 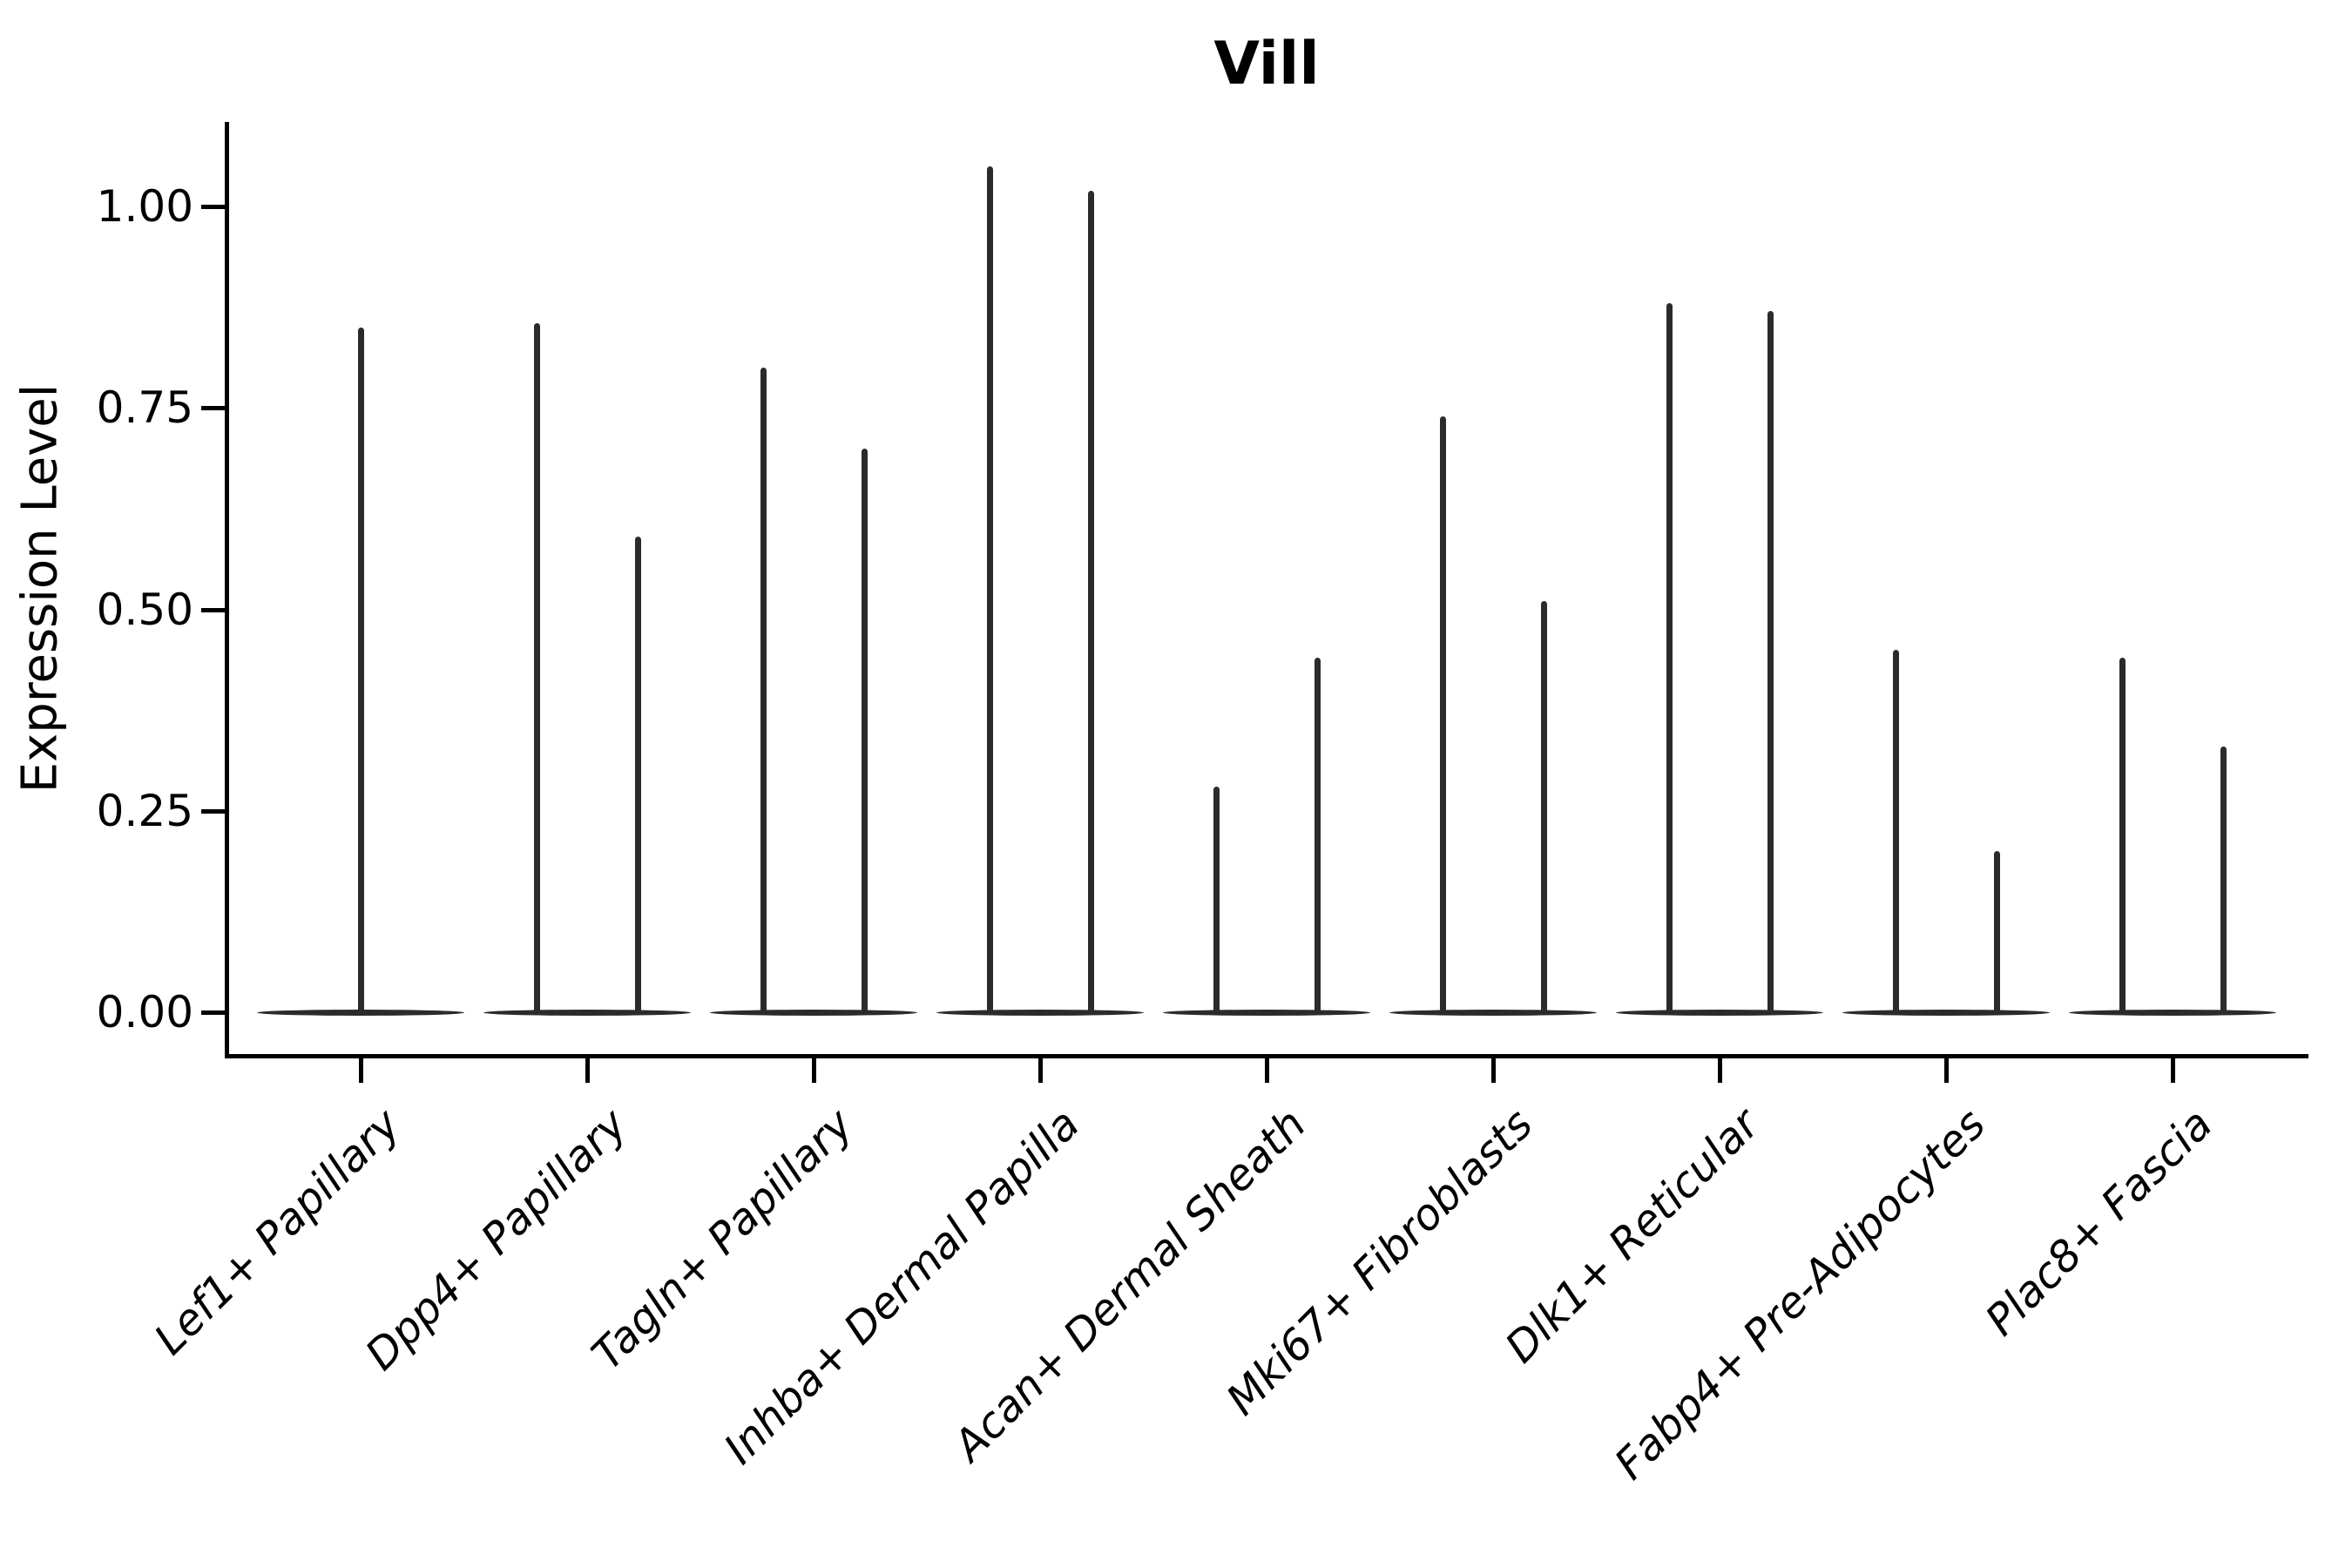 What do you see at coordinates (145, 810) in the screenshot?
I see `y-tick-label: 0.25` at bounding box center [145, 810].